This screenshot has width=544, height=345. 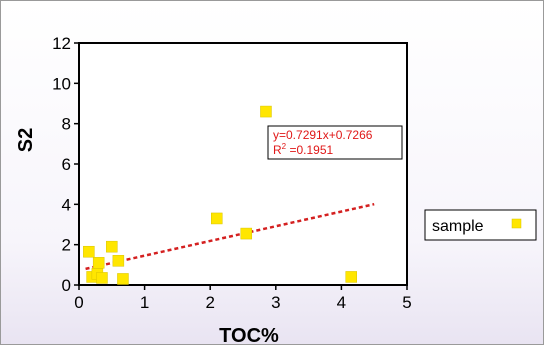 I want to click on legend: sample, so click(x=480, y=225).